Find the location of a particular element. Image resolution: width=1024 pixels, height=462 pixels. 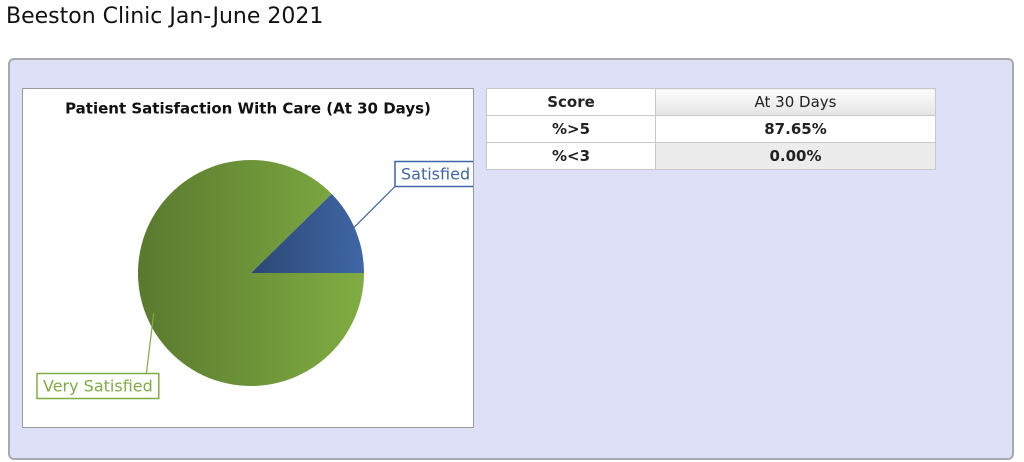

table-header: Score At 30 Days is located at coordinates (711, 102).